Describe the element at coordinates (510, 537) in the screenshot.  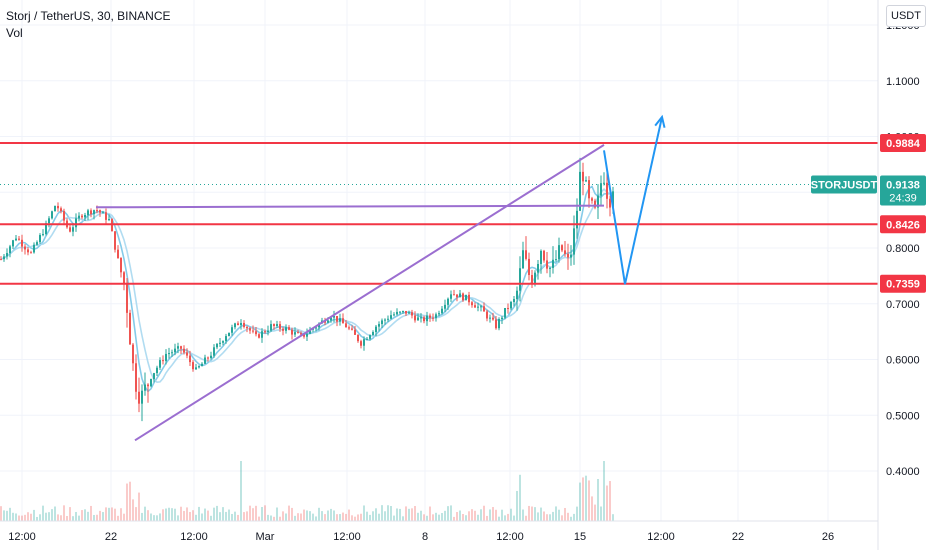
I see `x-tick-label: 12:00` at that location.